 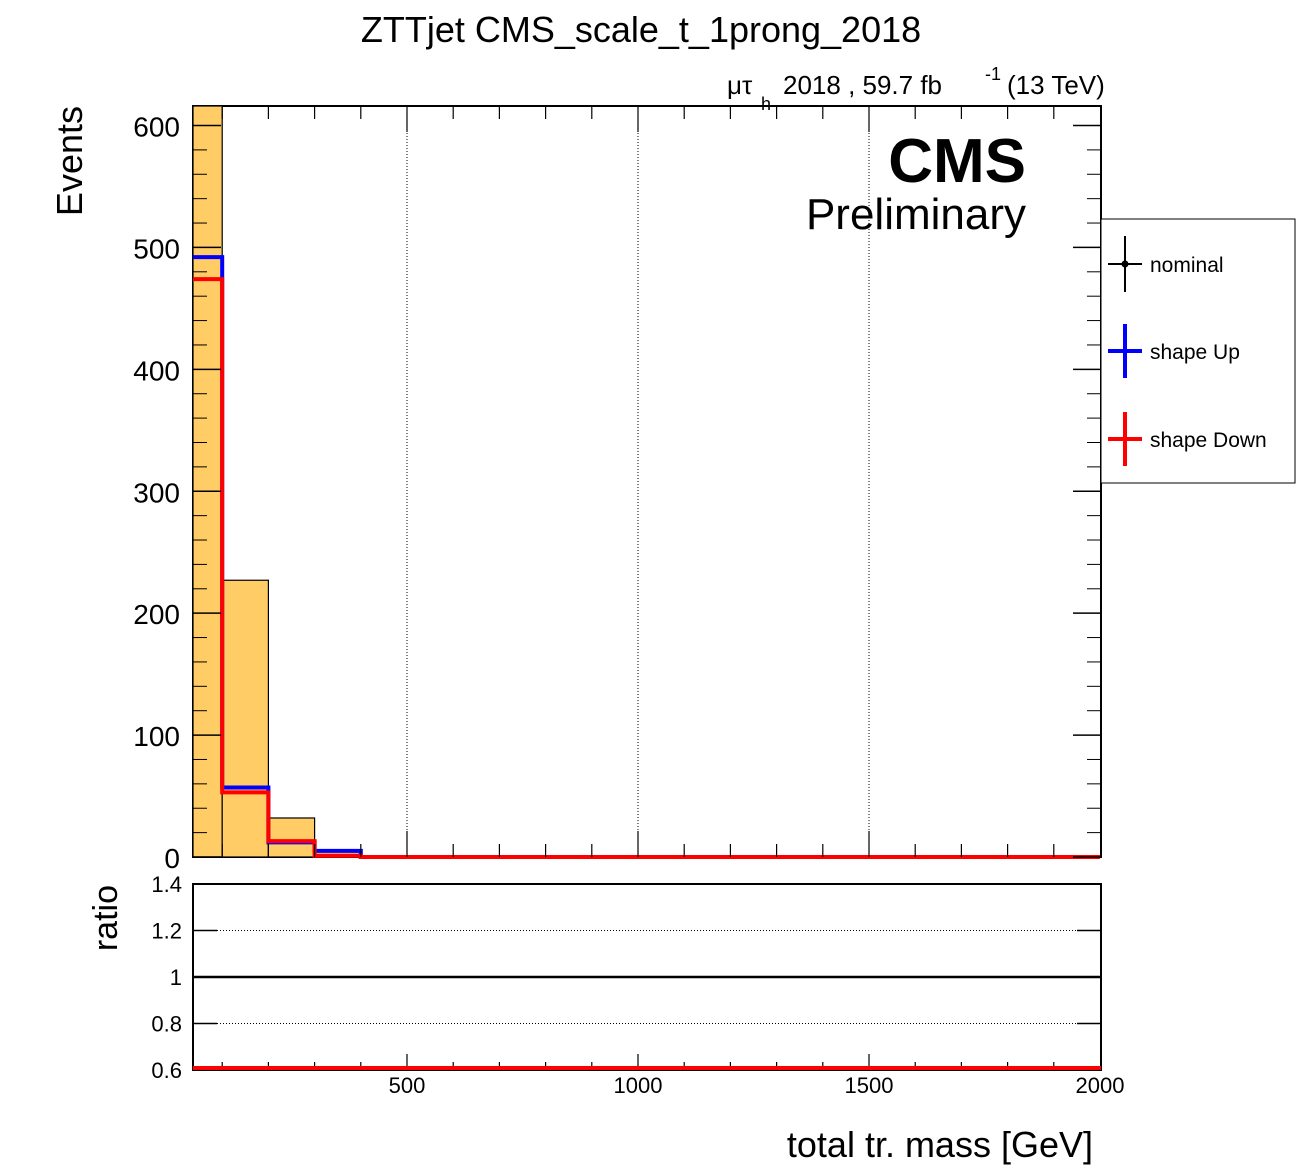 What do you see at coordinates (1125, 264) in the screenshot?
I see `legend-marker-nominal-dot` at bounding box center [1125, 264].